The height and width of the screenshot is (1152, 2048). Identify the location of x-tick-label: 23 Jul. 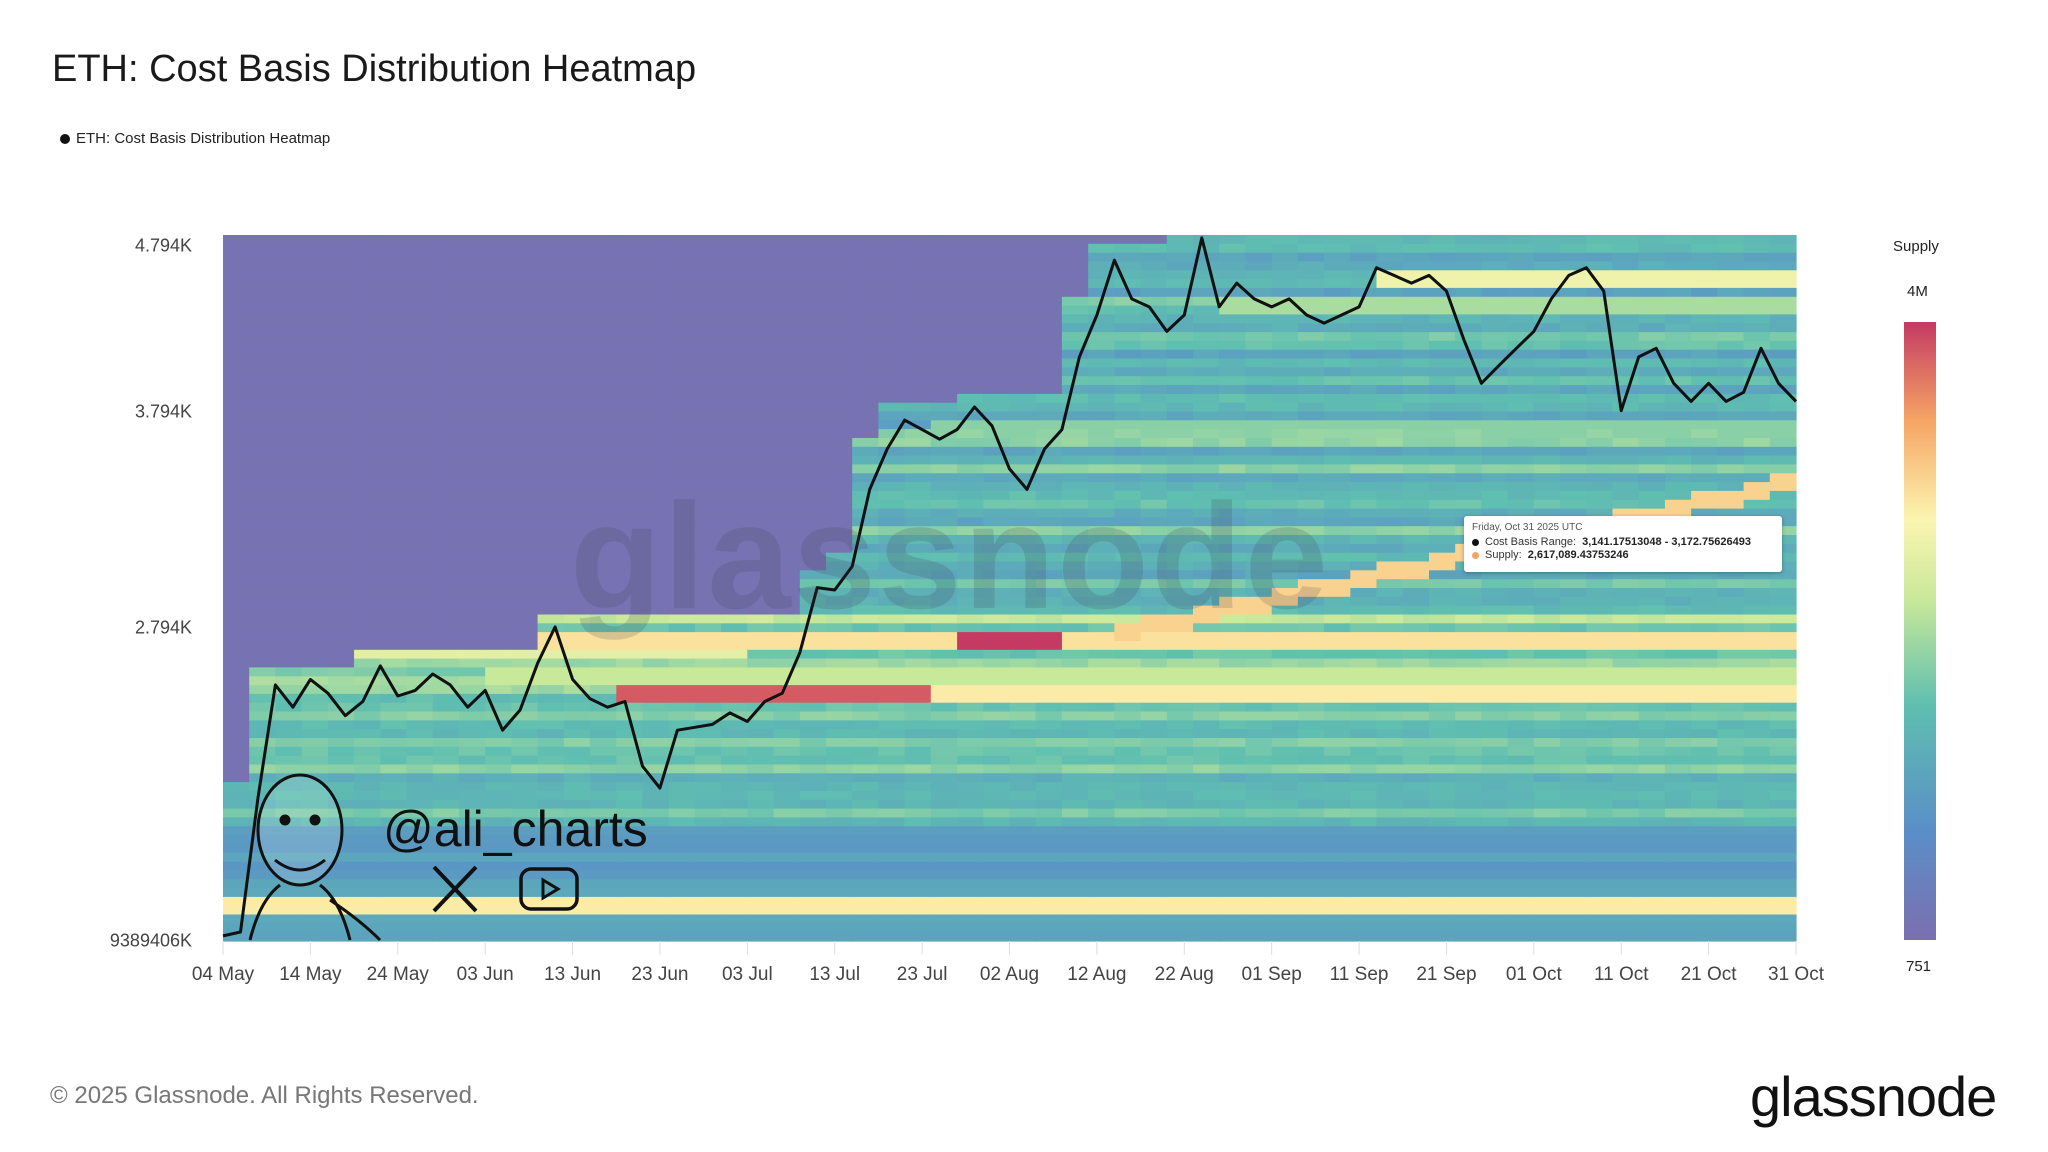
(922, 974).